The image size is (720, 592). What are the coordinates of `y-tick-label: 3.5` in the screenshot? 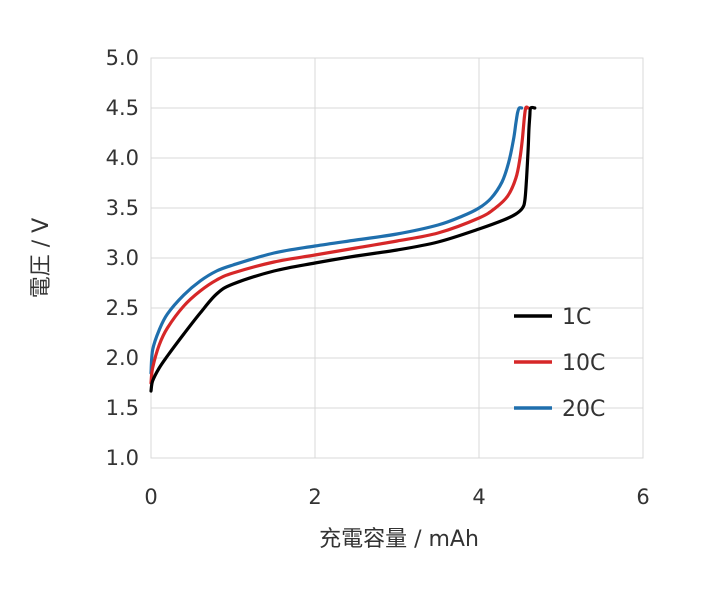 It's located at (122, 208).